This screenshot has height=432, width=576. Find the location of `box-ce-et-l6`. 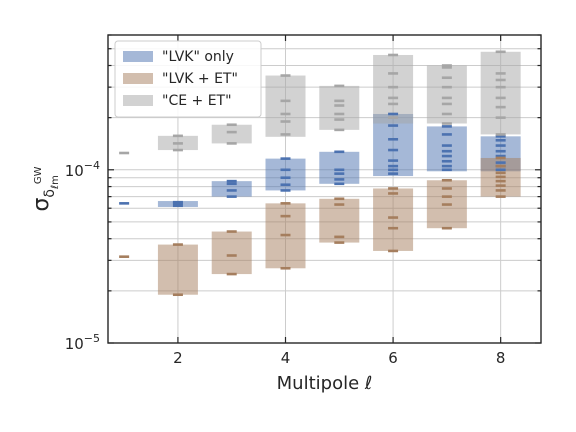

box-ce-et-l6 is located at coordinates (393, 89).